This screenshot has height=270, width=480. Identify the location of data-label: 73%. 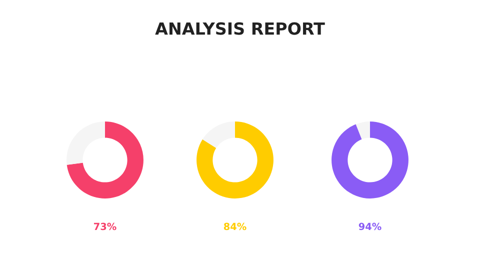
(105, 226).